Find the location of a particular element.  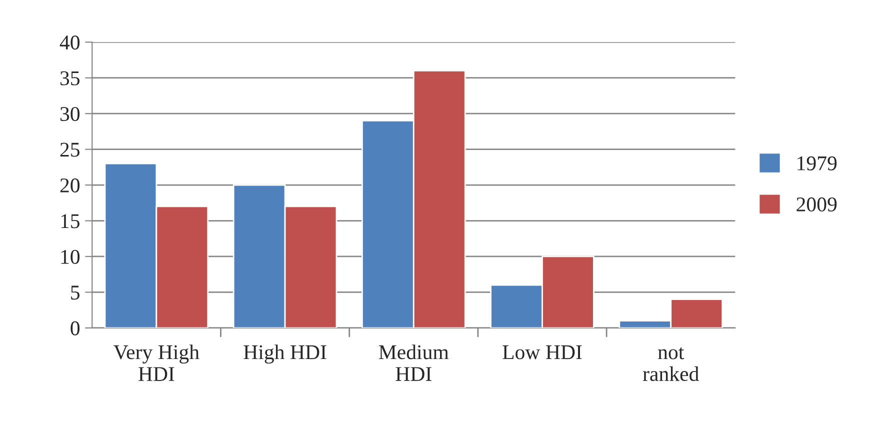

y-tick-label: 30 is located at coordinates (70, 114).